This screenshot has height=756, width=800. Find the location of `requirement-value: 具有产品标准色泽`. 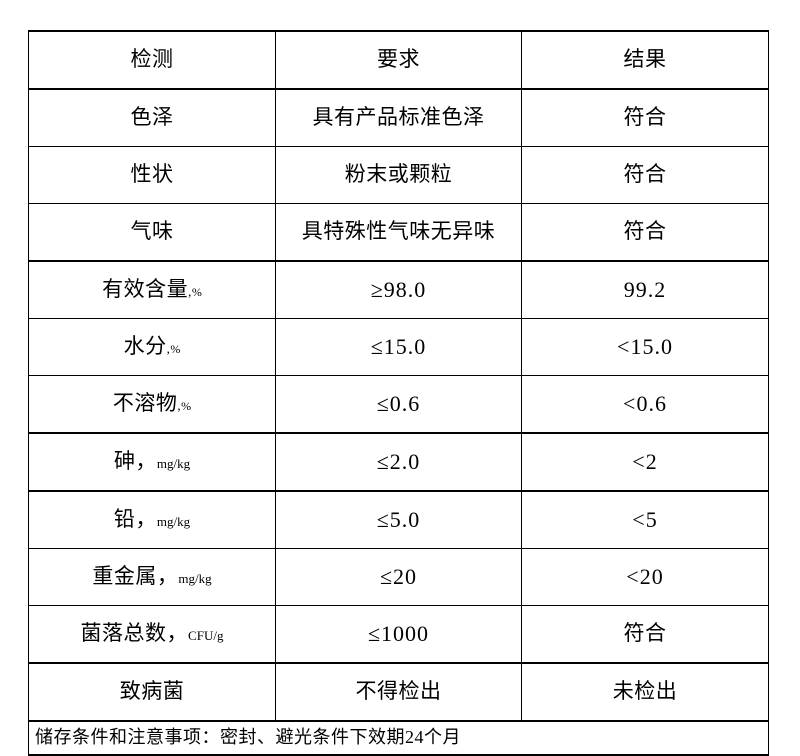

requirement-value: 具有产品标准色泽 is located at coordinates (398, 117).